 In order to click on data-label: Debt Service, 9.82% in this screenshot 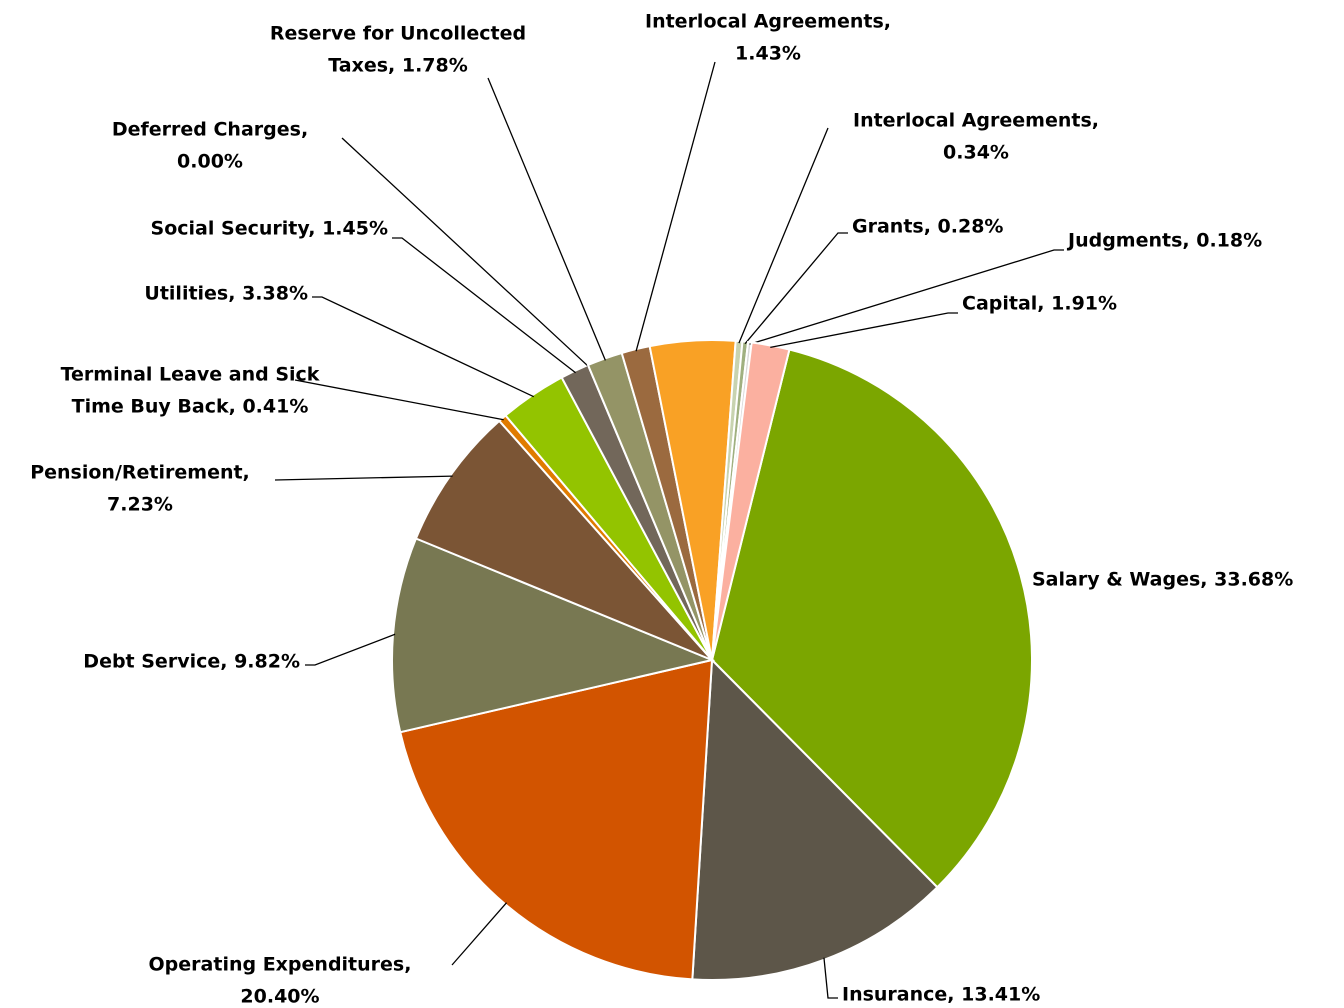, I will do `click(191, 662)`.